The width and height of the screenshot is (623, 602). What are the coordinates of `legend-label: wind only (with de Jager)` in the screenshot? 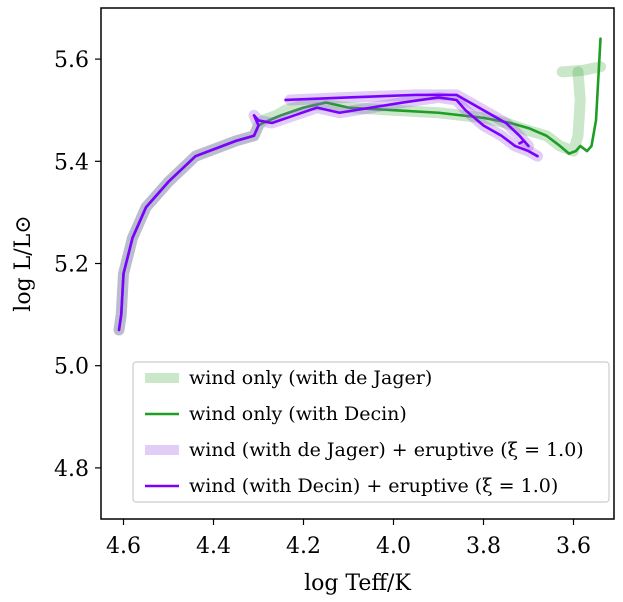 It's located at (310, 378).